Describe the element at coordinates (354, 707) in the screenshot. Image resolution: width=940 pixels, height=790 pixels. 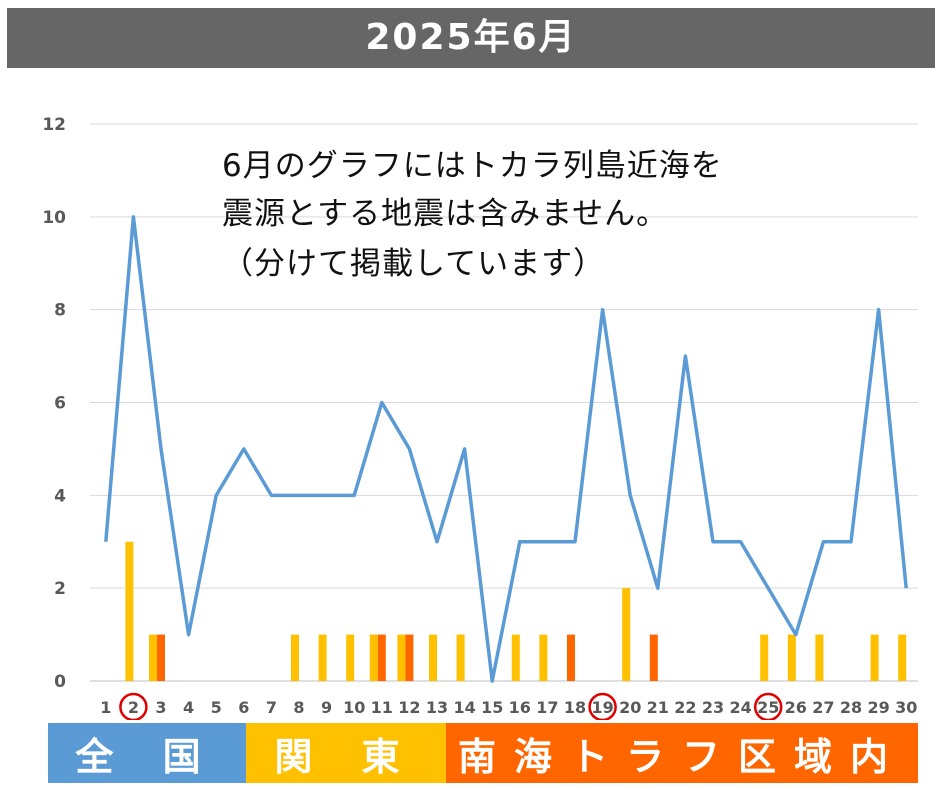
I see `x-tick-label: 10` at that location.